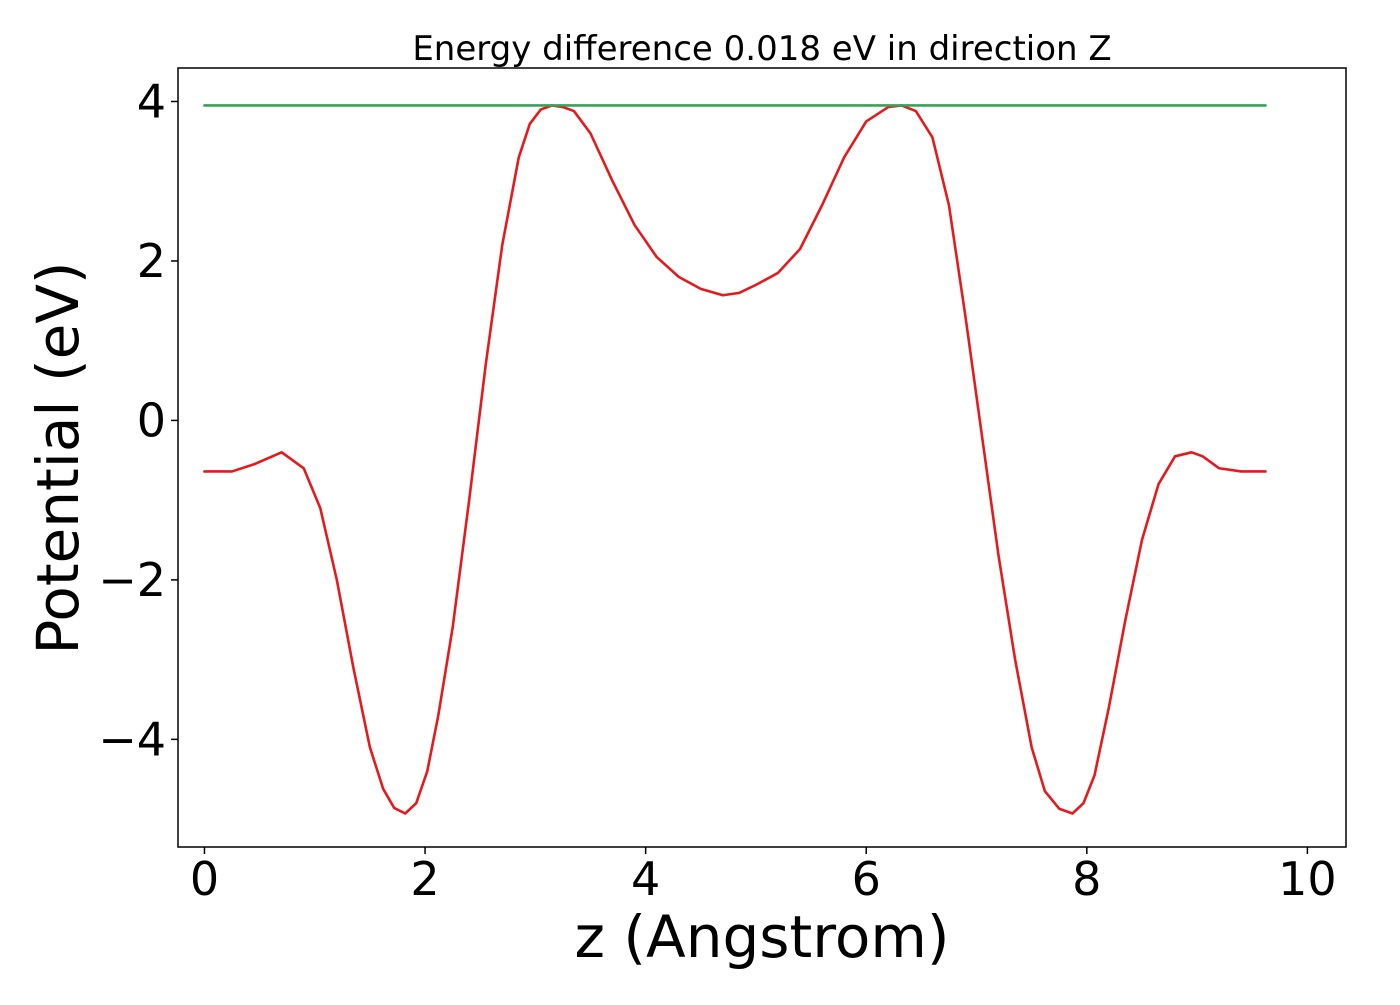  Describe the element at coordinates (1307, 879) in the screenshot. I see `x-tick-label: 10` at that location.